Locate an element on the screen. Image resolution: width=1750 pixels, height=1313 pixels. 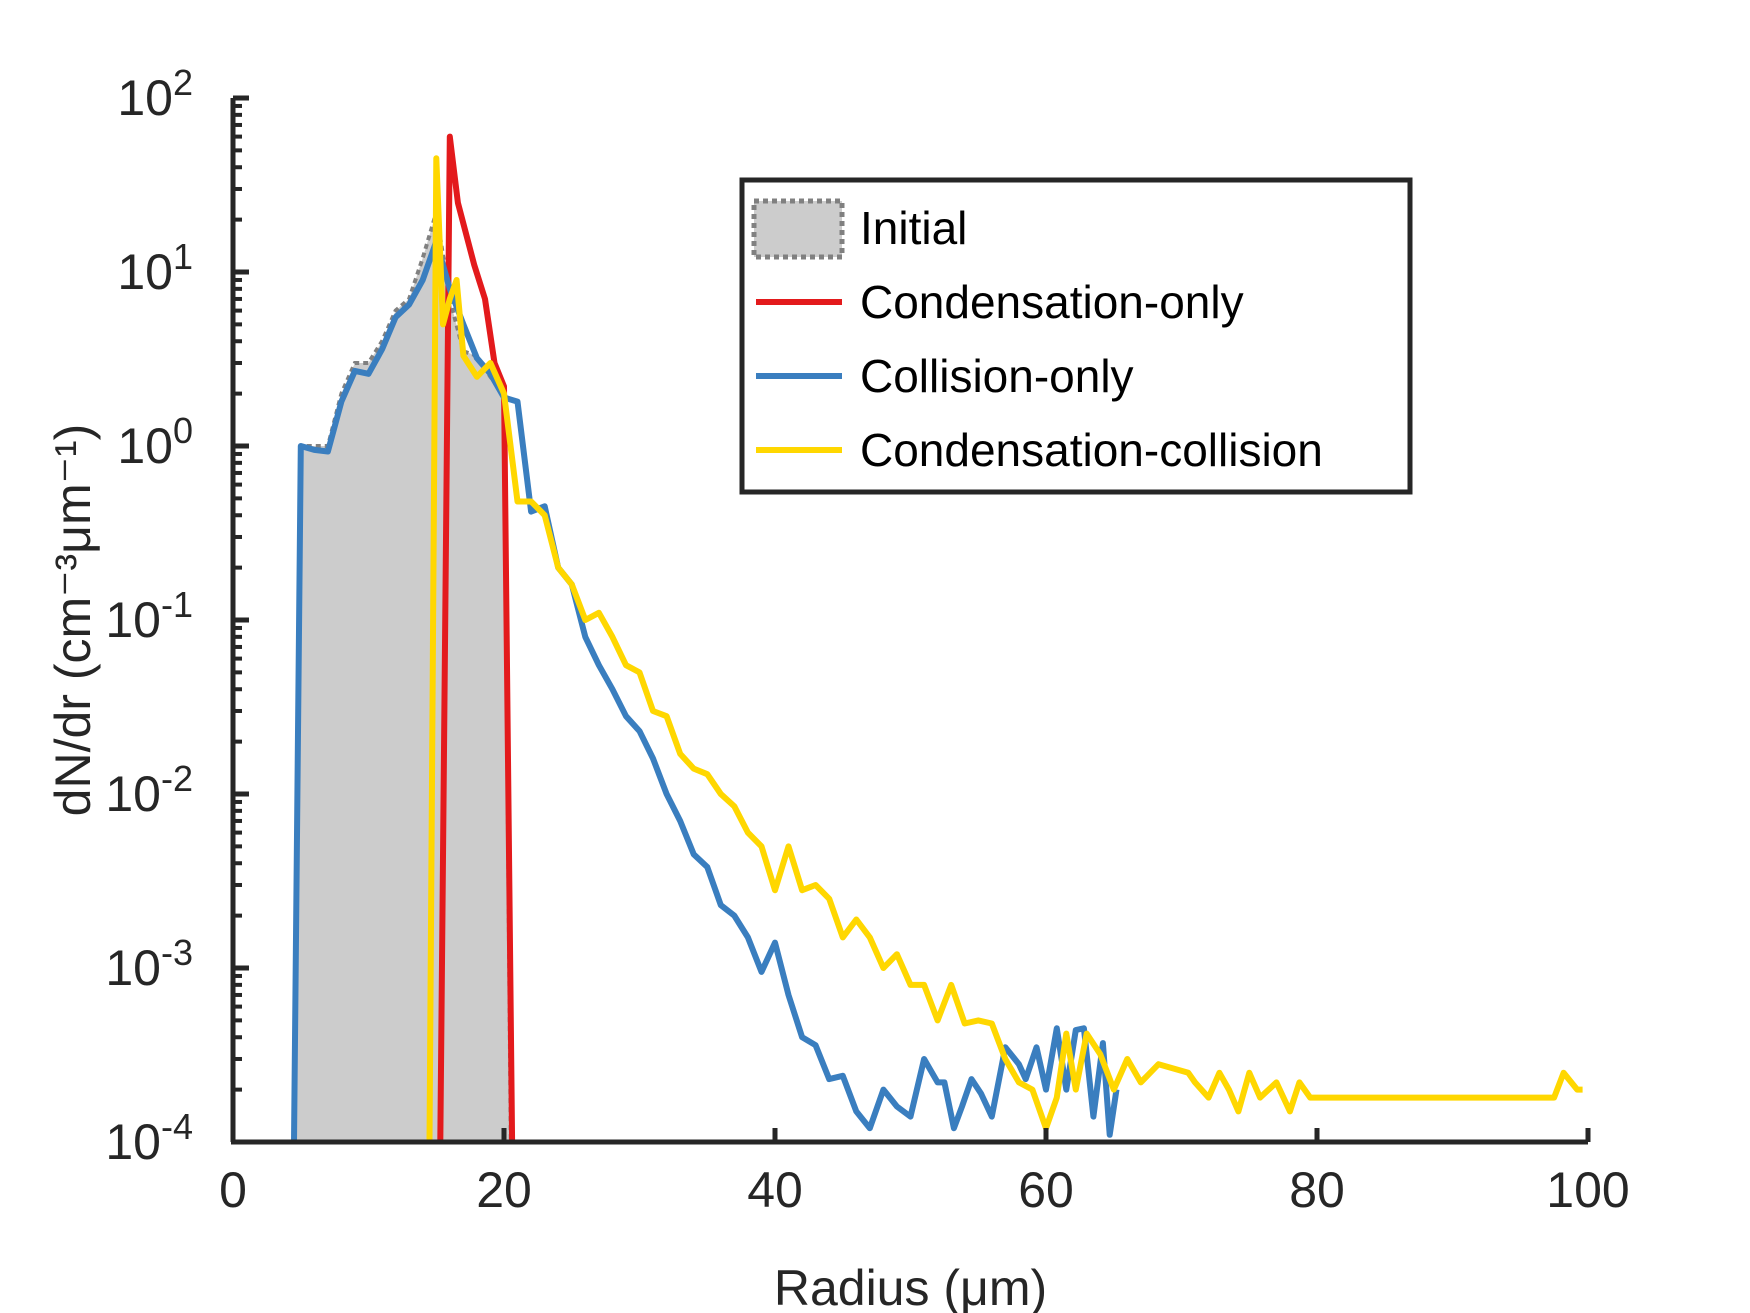
y-tick-label: 10¹ is located at coordinates (155, 268).